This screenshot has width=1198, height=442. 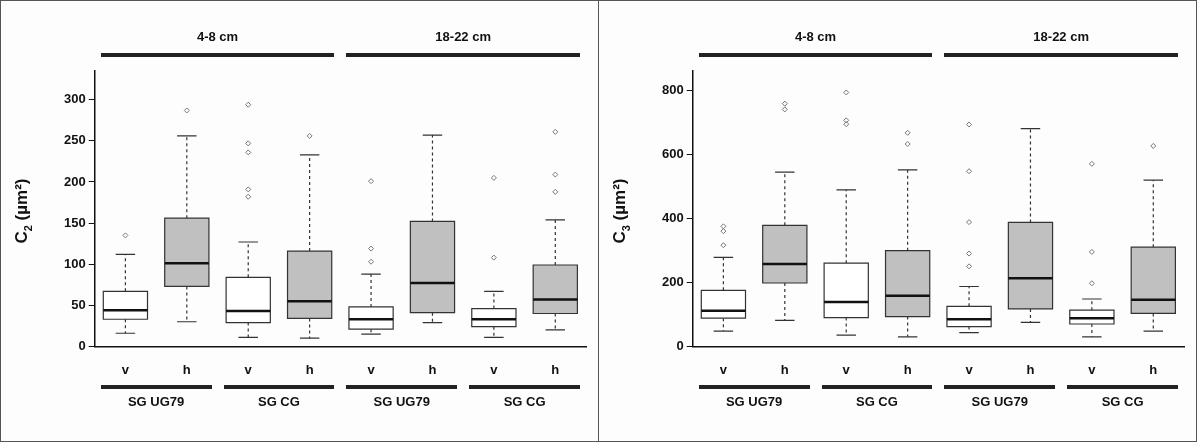 What do you see at coordinates (74, 263) in the screenshot?
I see `y-tick-label: 100` at bounding box center [74, 263].